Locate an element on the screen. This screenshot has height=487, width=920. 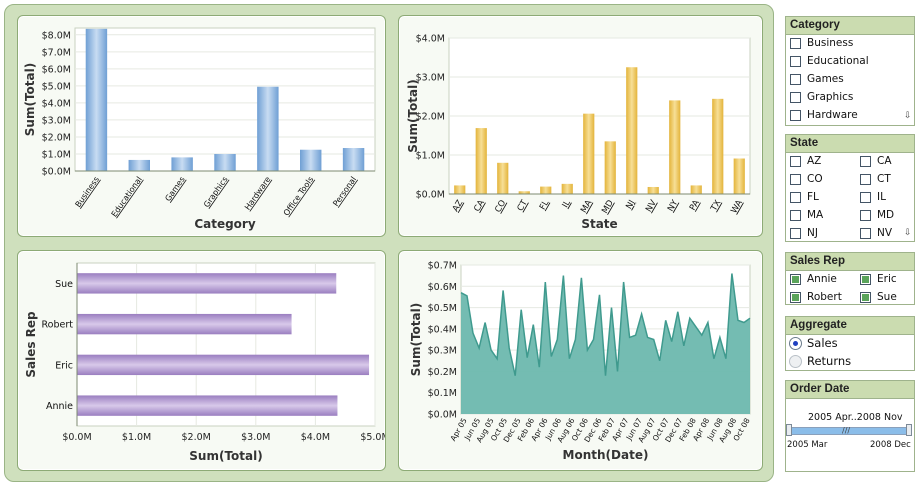
state-option-co-label: CO is located at coordinates (815, 179).